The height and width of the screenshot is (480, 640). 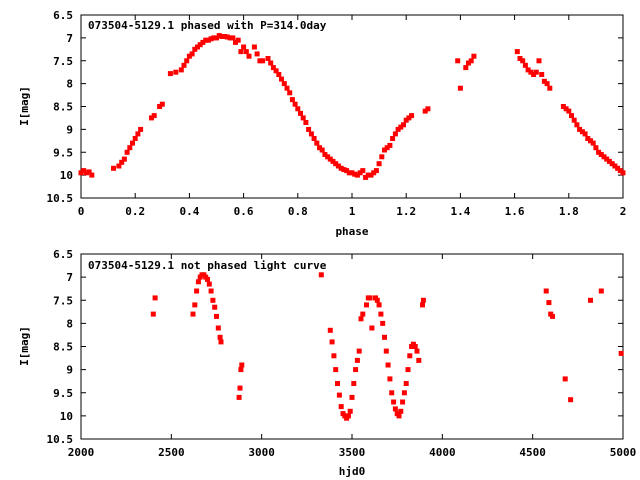 What do you see at coordinates (171, 452) in the screenshot?
I see `x-tick-label: 2500` at bounding box center [171, 452].